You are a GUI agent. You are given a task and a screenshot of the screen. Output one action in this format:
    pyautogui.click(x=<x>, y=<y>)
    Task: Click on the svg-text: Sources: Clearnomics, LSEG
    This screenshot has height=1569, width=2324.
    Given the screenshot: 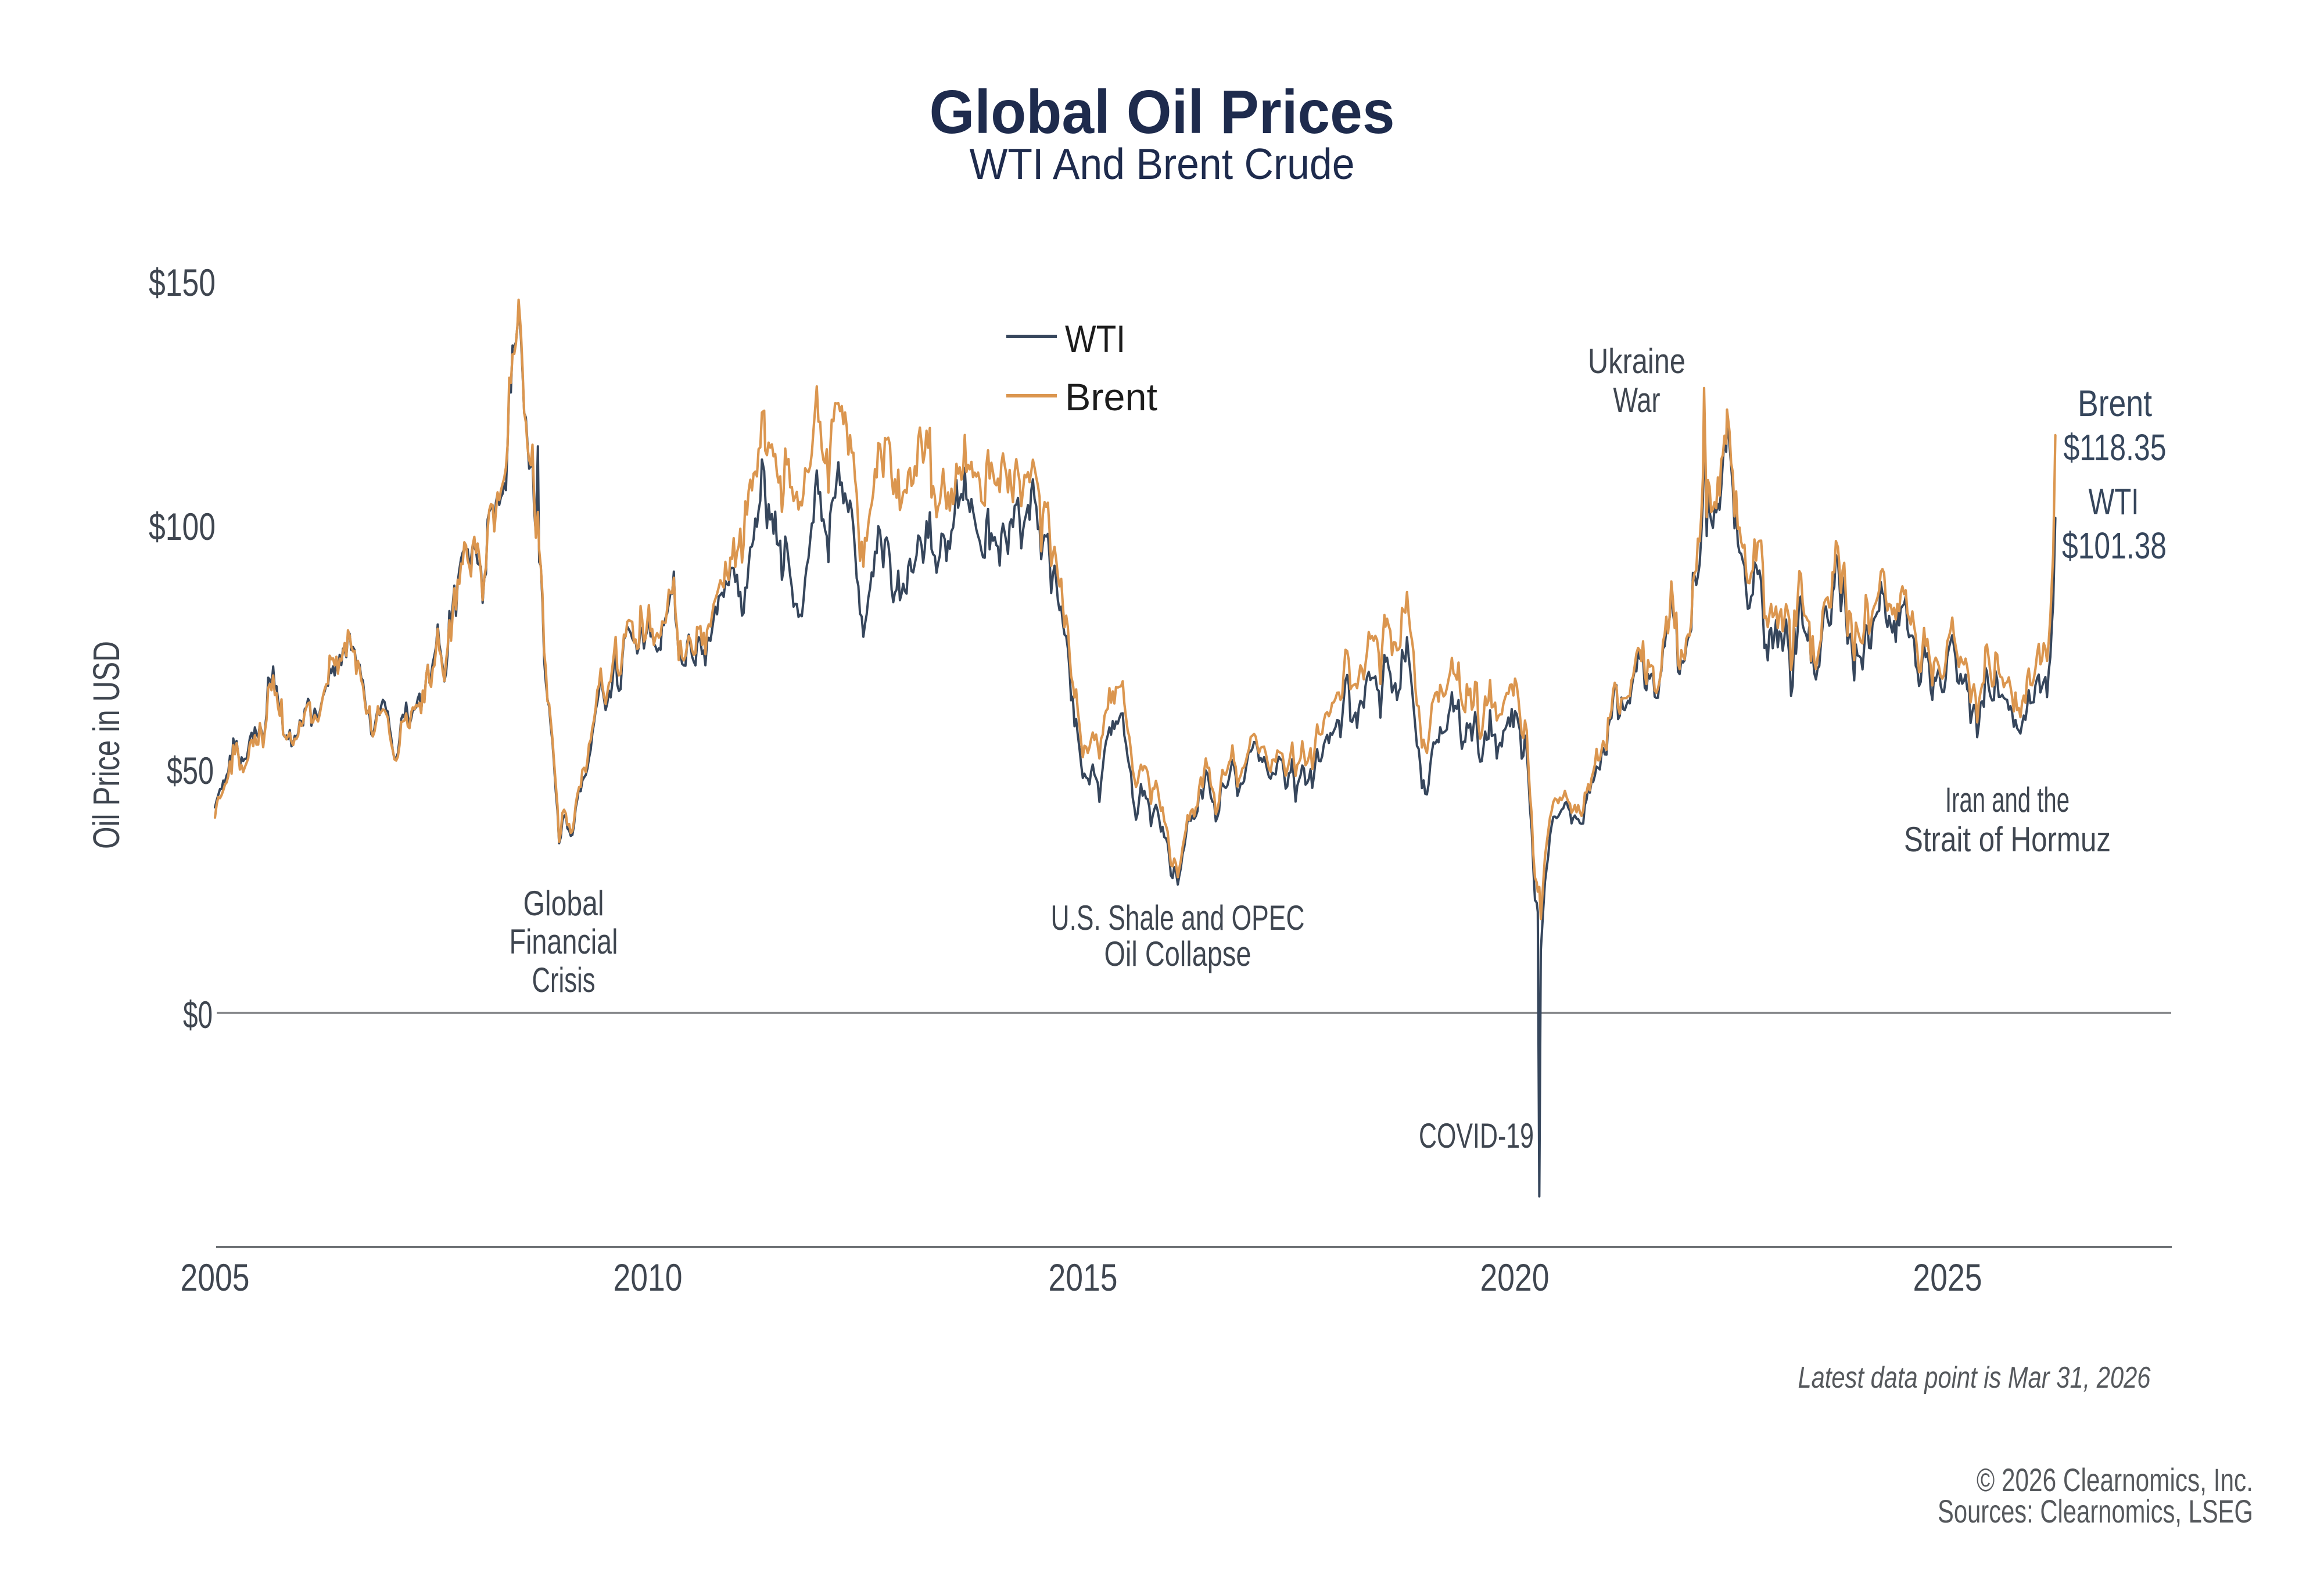 What is the action you would take?
    pyautogui.click(x=2095, y=1511)
    